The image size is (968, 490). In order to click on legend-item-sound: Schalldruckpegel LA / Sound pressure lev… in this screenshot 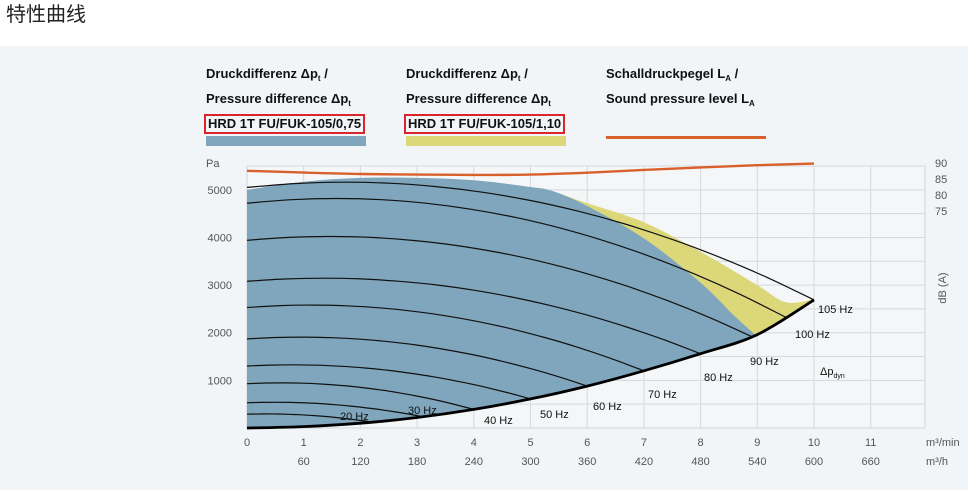, I will do `click(693, 101)`.